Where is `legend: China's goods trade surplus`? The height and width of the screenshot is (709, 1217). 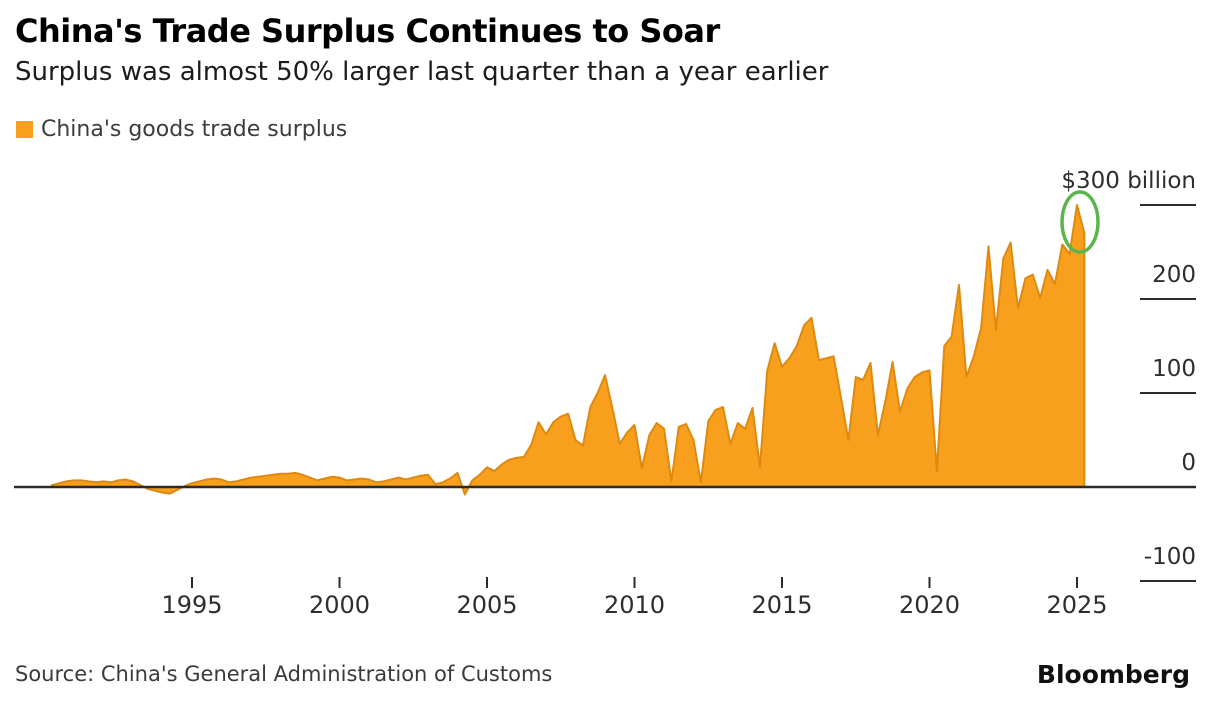
legend: China's goods trade surplus is located at coordinates (181, 129).